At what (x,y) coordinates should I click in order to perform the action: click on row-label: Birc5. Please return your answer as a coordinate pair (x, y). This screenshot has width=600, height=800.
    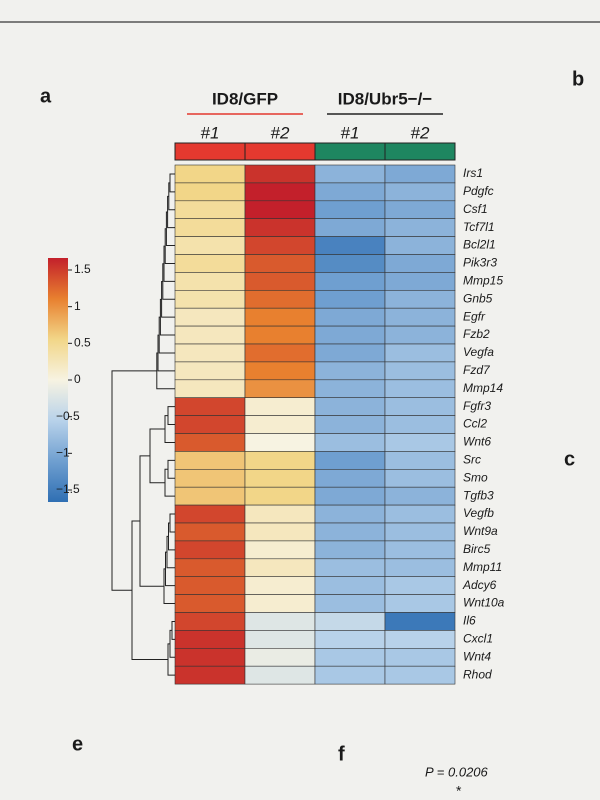
    Looking at the image, I should click on (477, 549).